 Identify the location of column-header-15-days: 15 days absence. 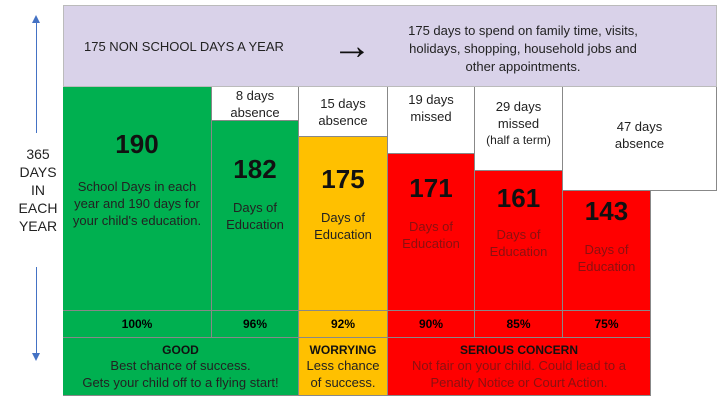
(343, 112).